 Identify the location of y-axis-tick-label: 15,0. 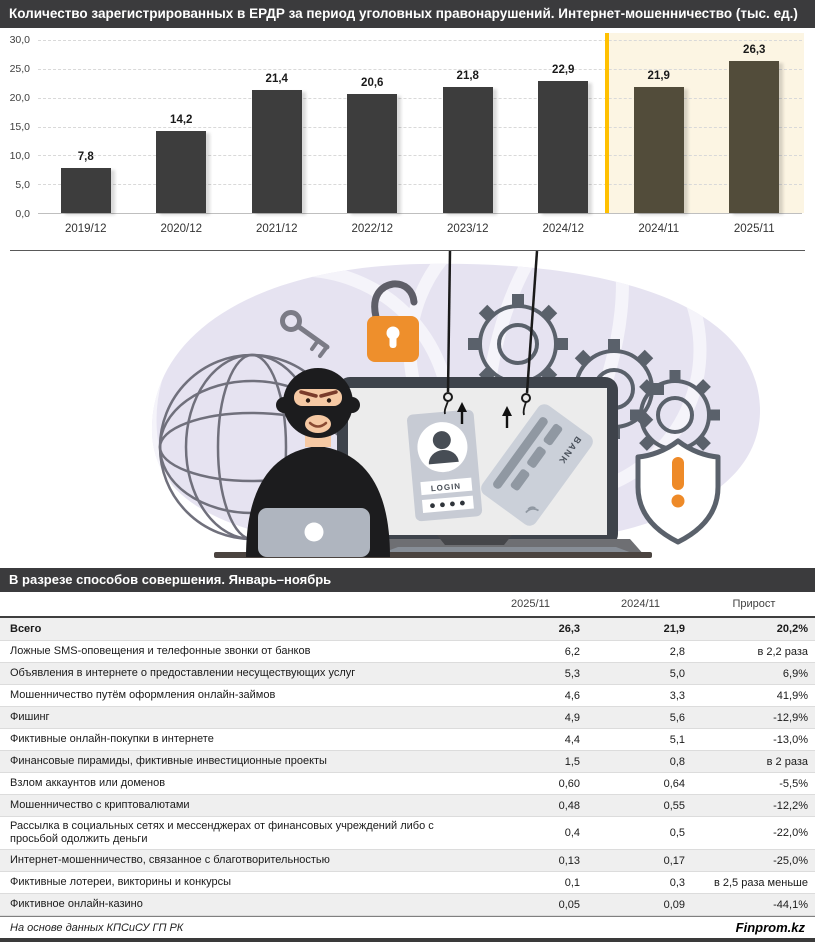
(19, 127).